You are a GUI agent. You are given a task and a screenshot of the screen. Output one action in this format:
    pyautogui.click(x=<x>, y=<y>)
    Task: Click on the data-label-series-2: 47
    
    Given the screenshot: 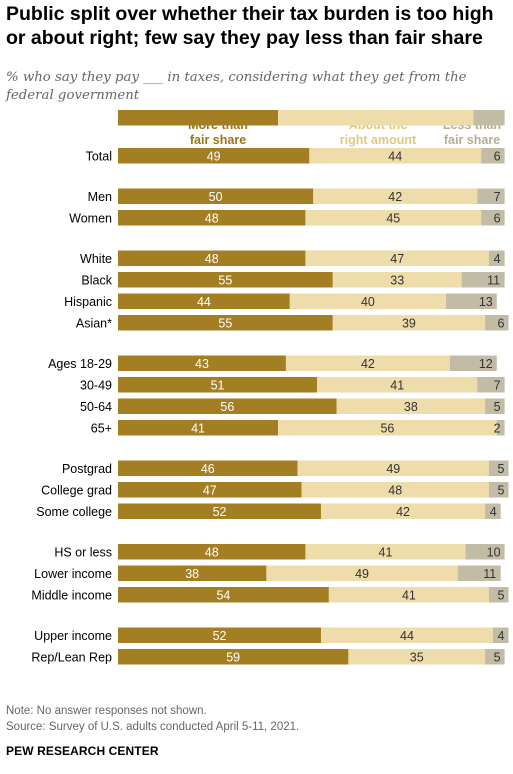 What is the action you would take?
    pyautogui.click(x=397, y=259)
    